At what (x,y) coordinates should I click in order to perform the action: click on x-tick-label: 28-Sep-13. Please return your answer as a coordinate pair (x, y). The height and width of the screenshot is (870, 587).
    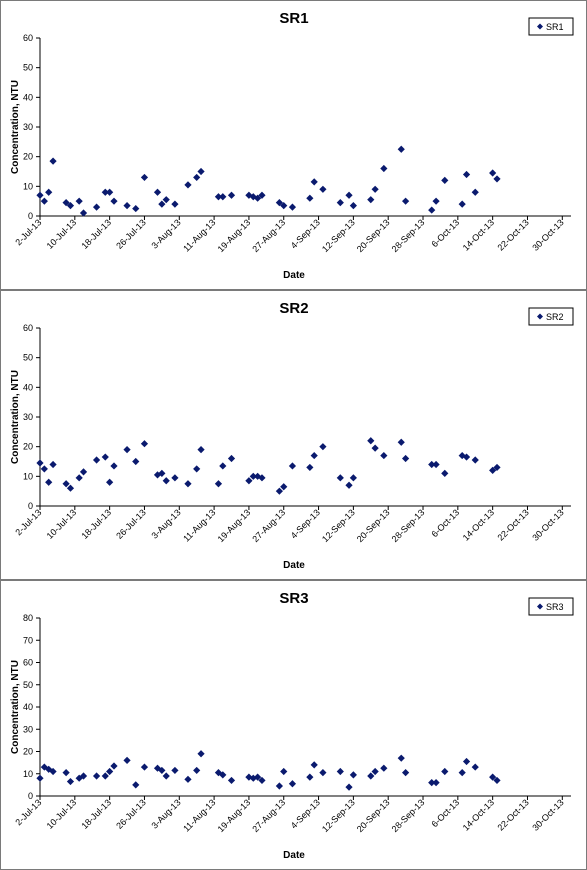
    Looking at the image, I should click on (408, 815).